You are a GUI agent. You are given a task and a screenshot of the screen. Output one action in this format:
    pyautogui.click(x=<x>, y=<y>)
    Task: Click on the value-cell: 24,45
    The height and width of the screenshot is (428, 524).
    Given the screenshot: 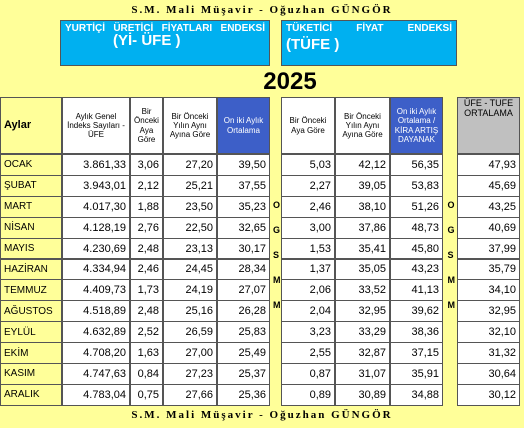 What is the action you would take?
    pyautogui.click(x=190, y=269)
    